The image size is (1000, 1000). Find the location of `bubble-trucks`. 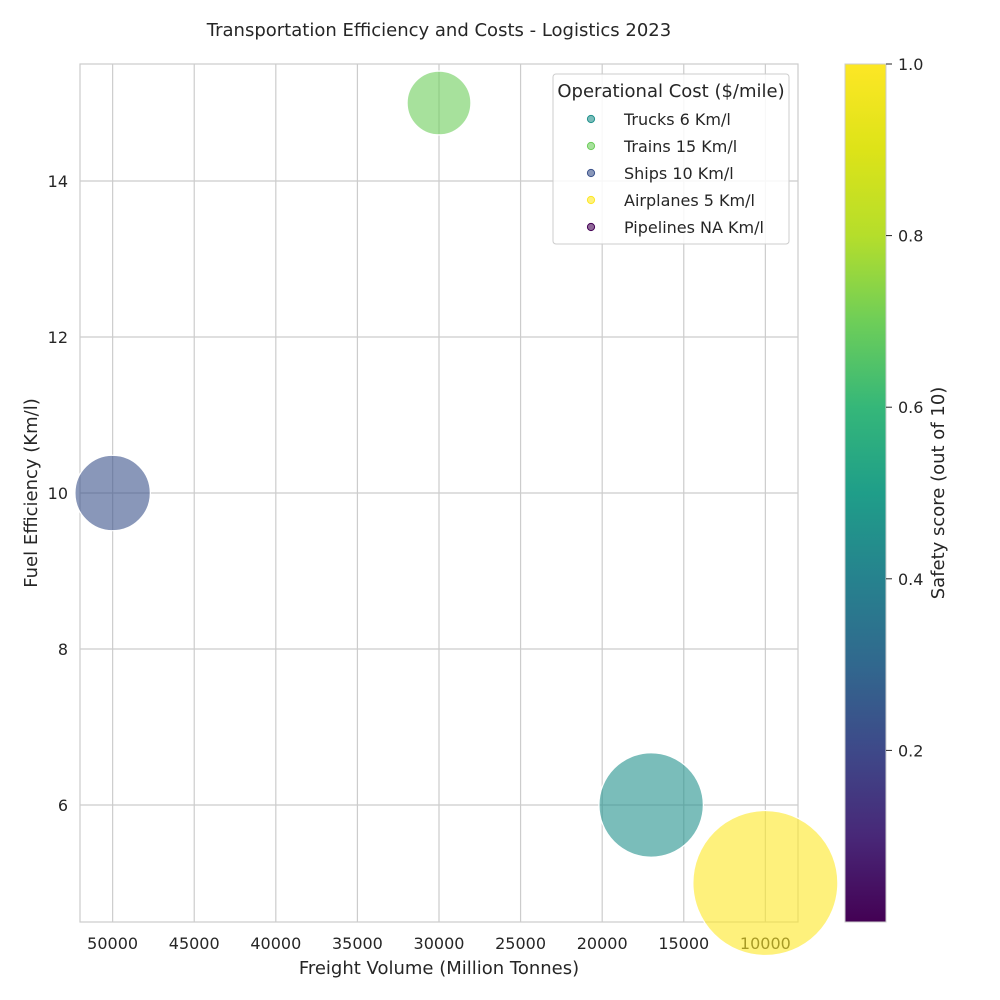

bubble-trucks is located at coordinates (651, 805).